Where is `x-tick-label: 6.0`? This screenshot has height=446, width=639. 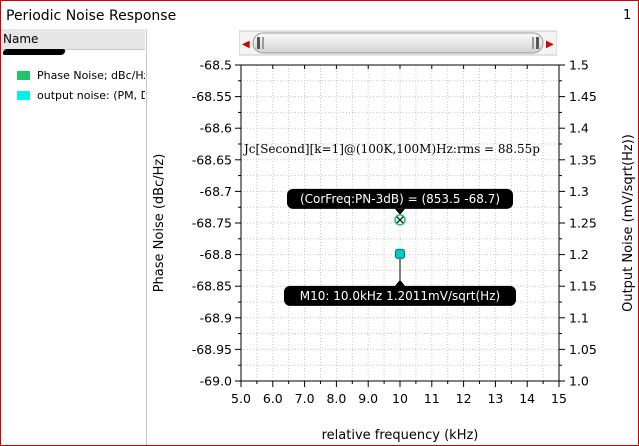
x-tick-label: 6.0 is located at coordinates (273, 398).